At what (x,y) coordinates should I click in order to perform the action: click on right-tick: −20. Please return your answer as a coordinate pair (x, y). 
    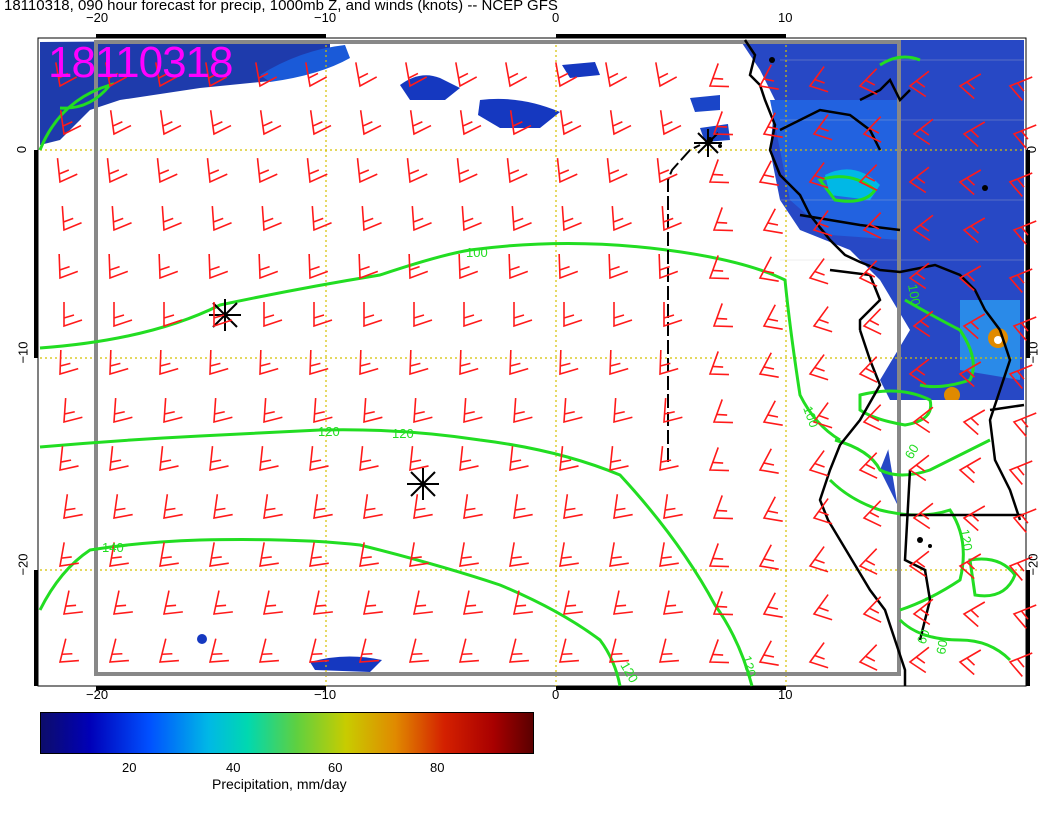
    Looking at the image, I should click on (1033, 564).